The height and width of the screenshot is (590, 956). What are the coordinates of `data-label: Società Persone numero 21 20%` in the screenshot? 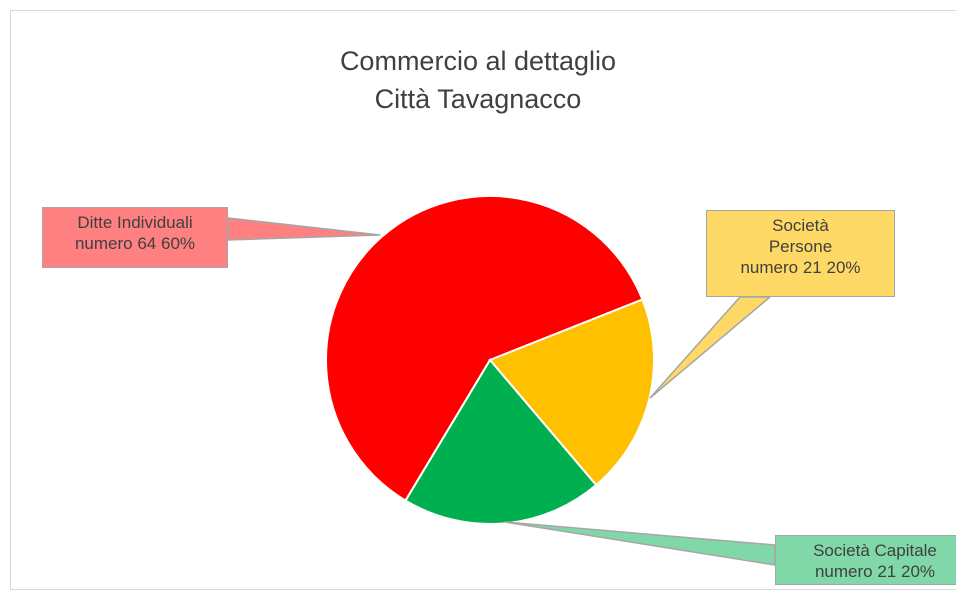 It's located at (800, 253).